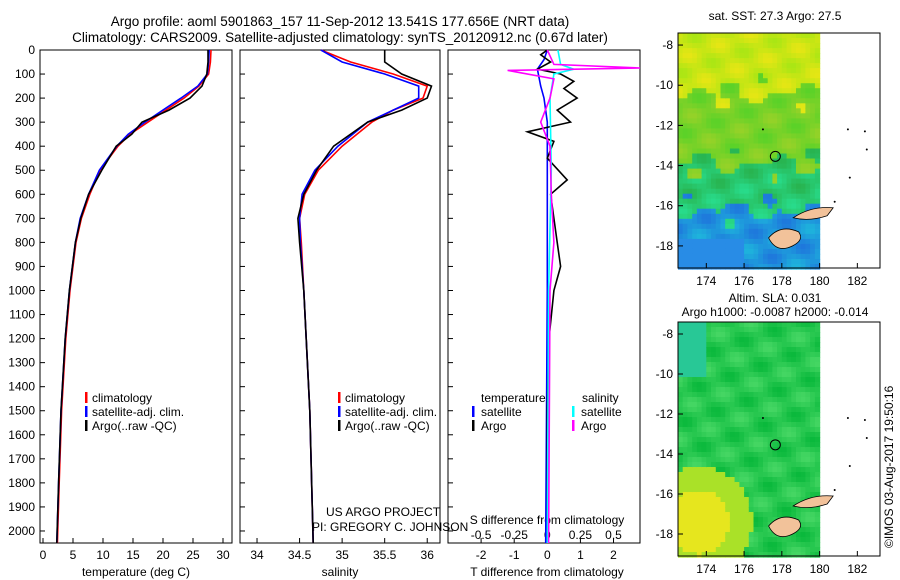 The width and height of the screenshot is (900, 580). What do you see at coordinates (513, 398) in the screenshot?
I see `legend-temperature-title: temperature` at bounding box center [513, 398].